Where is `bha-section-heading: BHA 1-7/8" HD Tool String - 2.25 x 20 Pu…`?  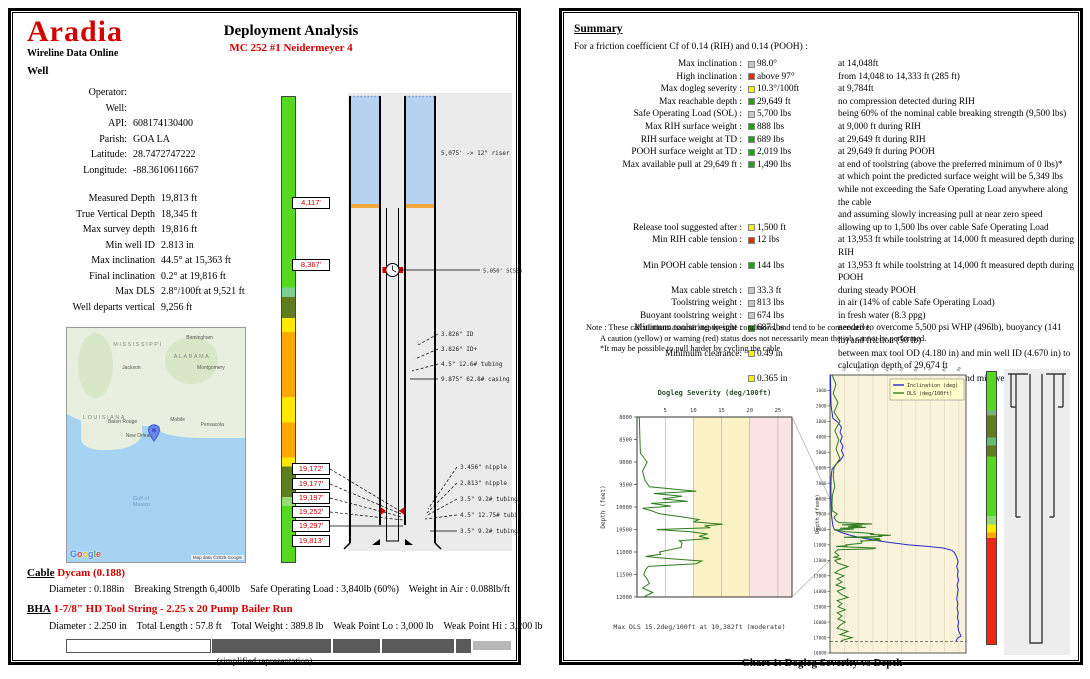 bha-section-heading: BHA 1-7/8" HD Tool String - 2.25 x 20 Pu… is located at coordinates (160, 609).